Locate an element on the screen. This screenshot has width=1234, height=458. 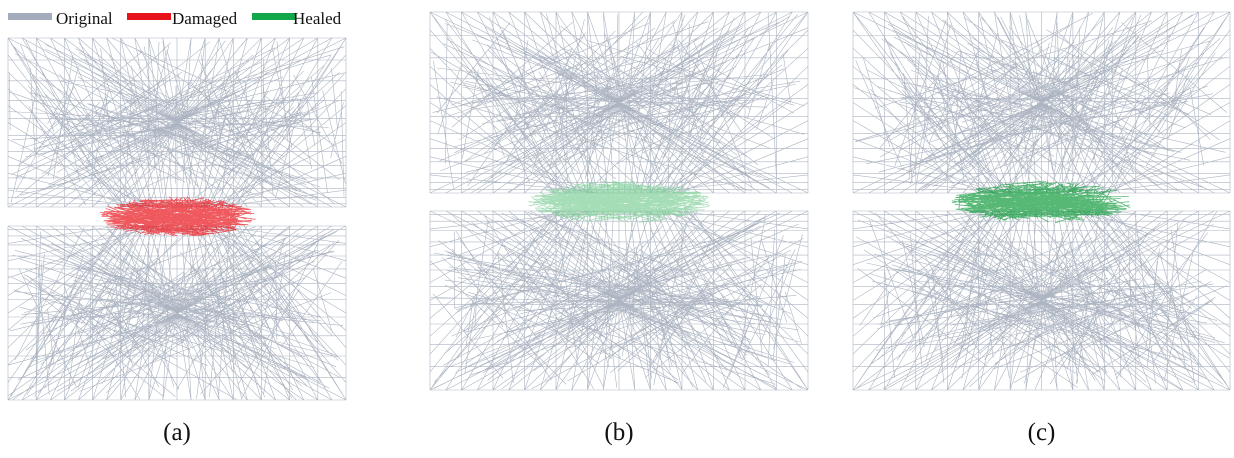
legend-label: Original is located at coordinates (84, 18).